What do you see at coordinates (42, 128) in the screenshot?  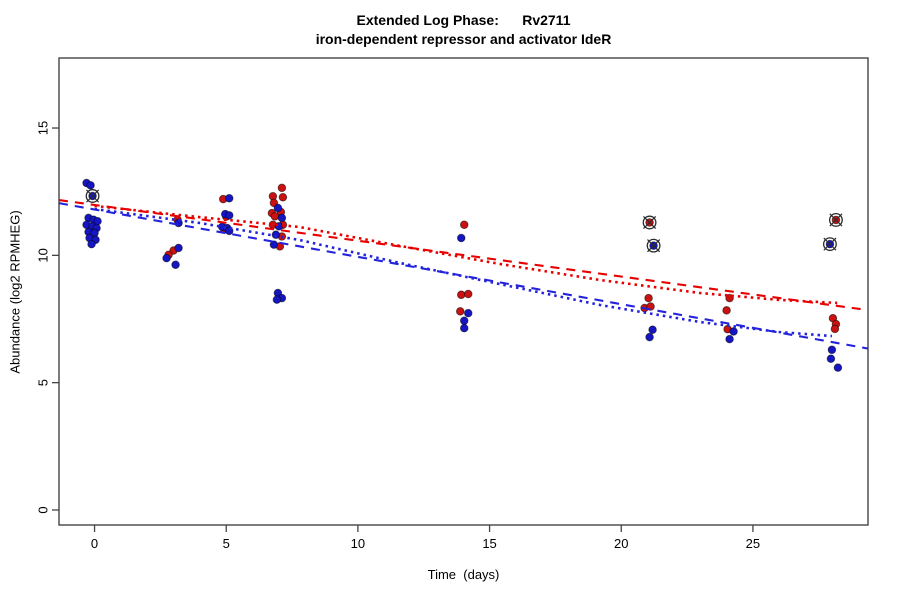 I see `y-tick-label: 15` at bounding box center [42, 128].